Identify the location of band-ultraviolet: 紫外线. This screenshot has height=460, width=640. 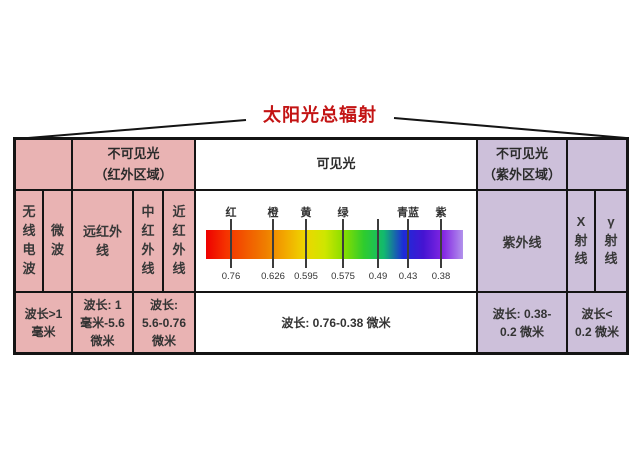
(522, 241).